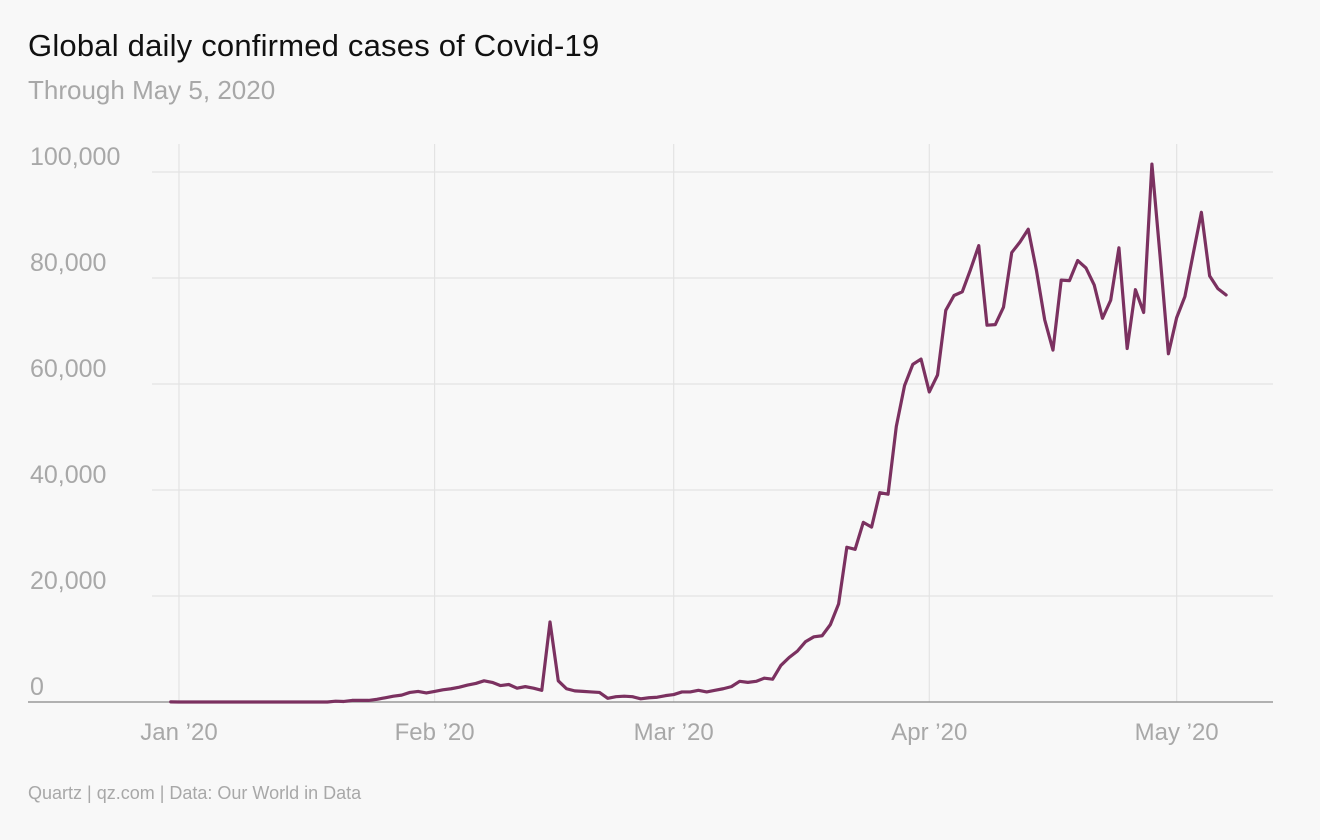 This screenshot has height=840, width=1320. Describe the element at coordinates (152, 90) in the screenshot. I see `chart-subtitle: Through May 5, 2020` at that location.